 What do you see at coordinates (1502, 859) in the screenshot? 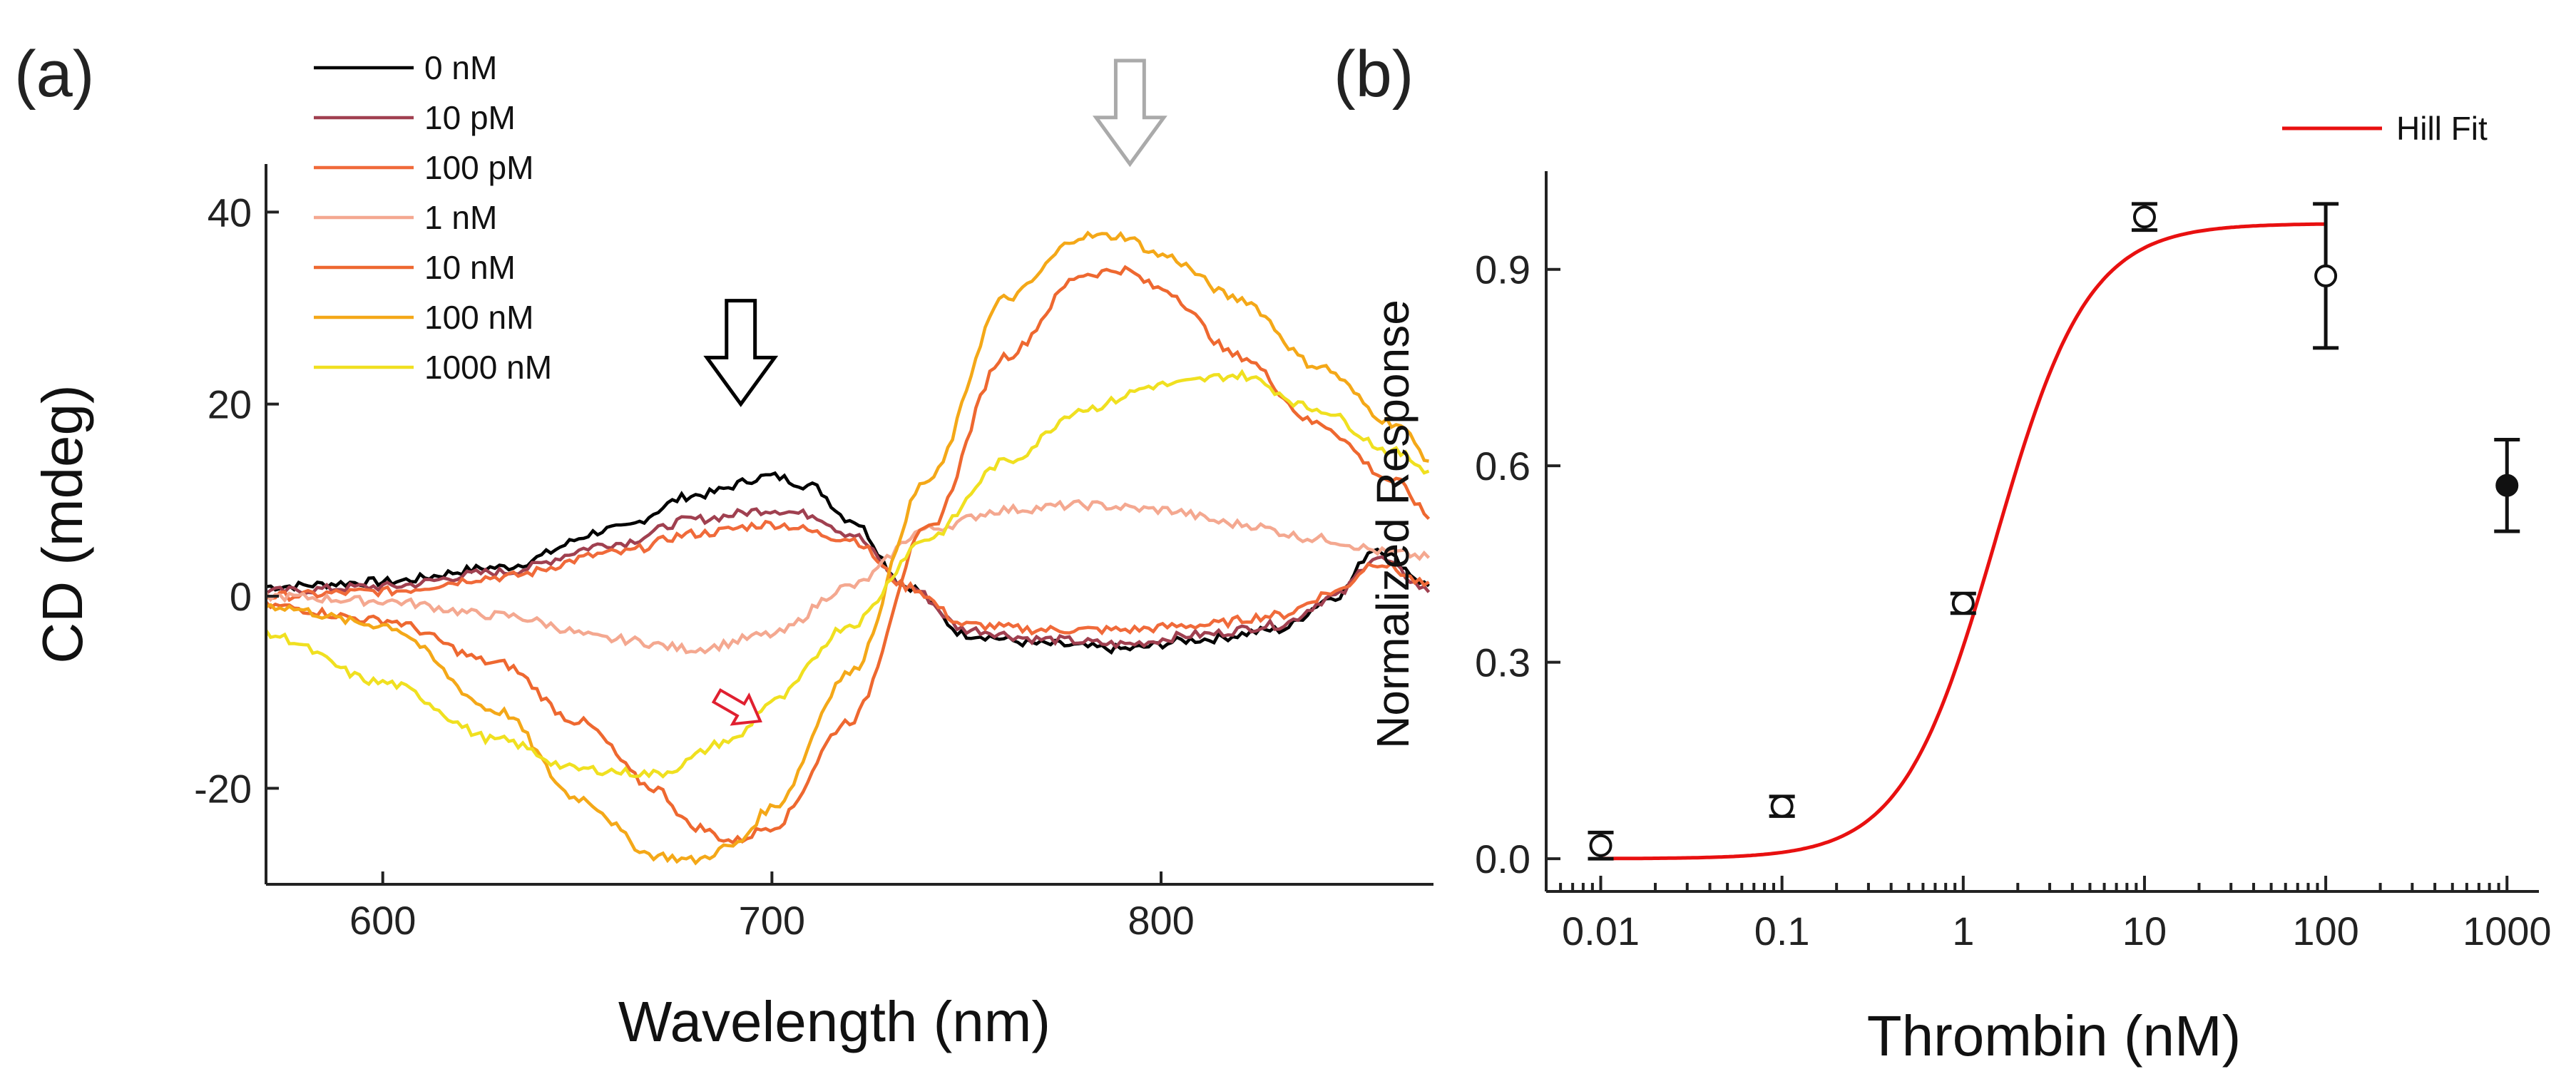
I see `y-tick-label: 0.0` at bounding box center [1502, 859].